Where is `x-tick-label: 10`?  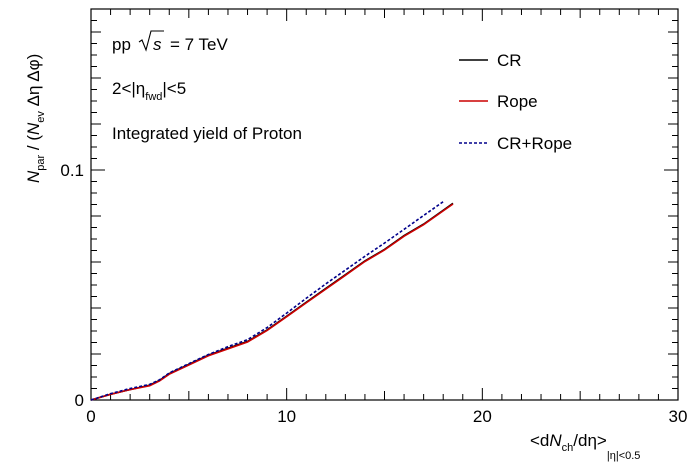
x-tick-label: 10 is located at coordinates (286, 416).